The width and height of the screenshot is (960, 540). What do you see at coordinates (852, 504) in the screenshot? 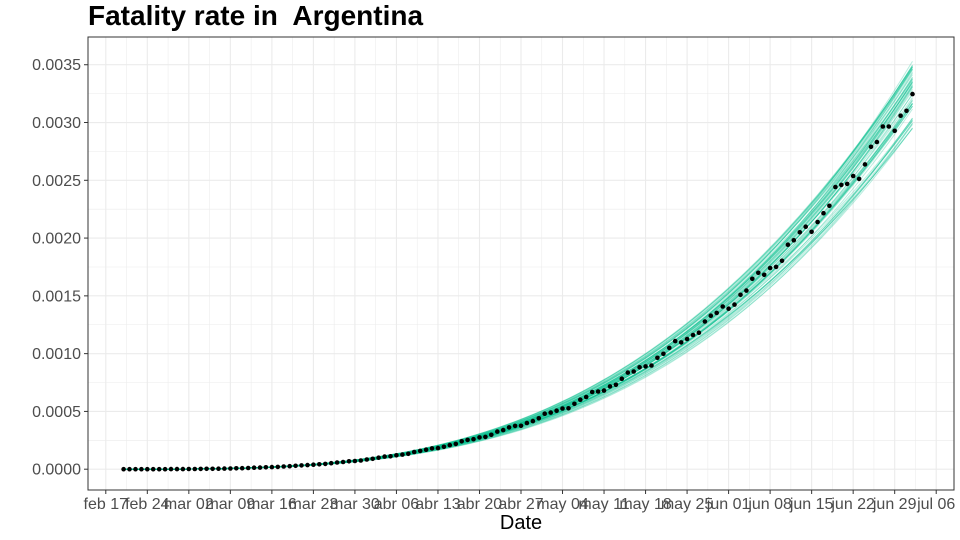
I see `x-tick-label: jun 22` at bounding box center [852, 504].